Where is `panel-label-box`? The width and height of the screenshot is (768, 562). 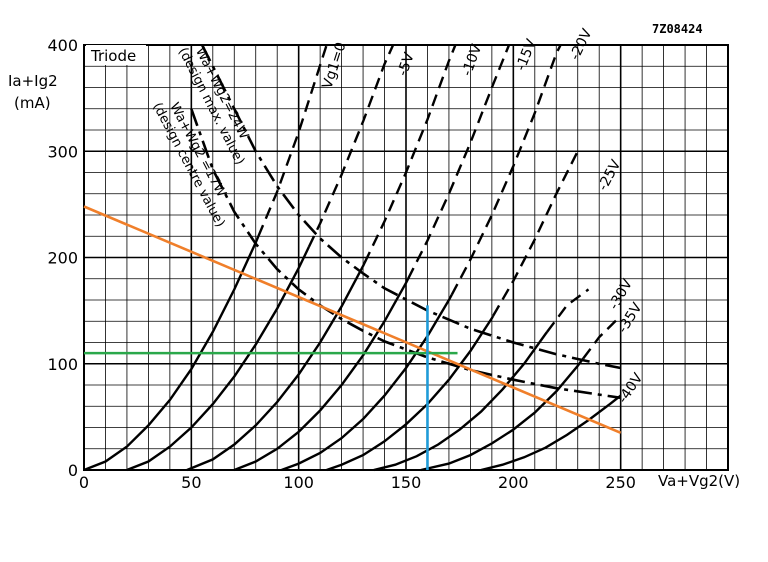
panel-label-box is located at coordinates (116, 55).